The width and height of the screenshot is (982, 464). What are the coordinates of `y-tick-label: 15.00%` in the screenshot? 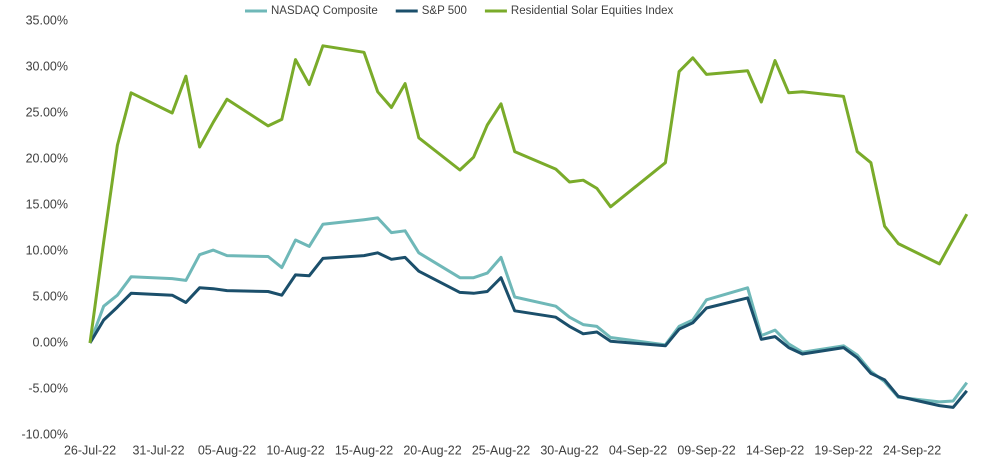 It's located at (47, 204).